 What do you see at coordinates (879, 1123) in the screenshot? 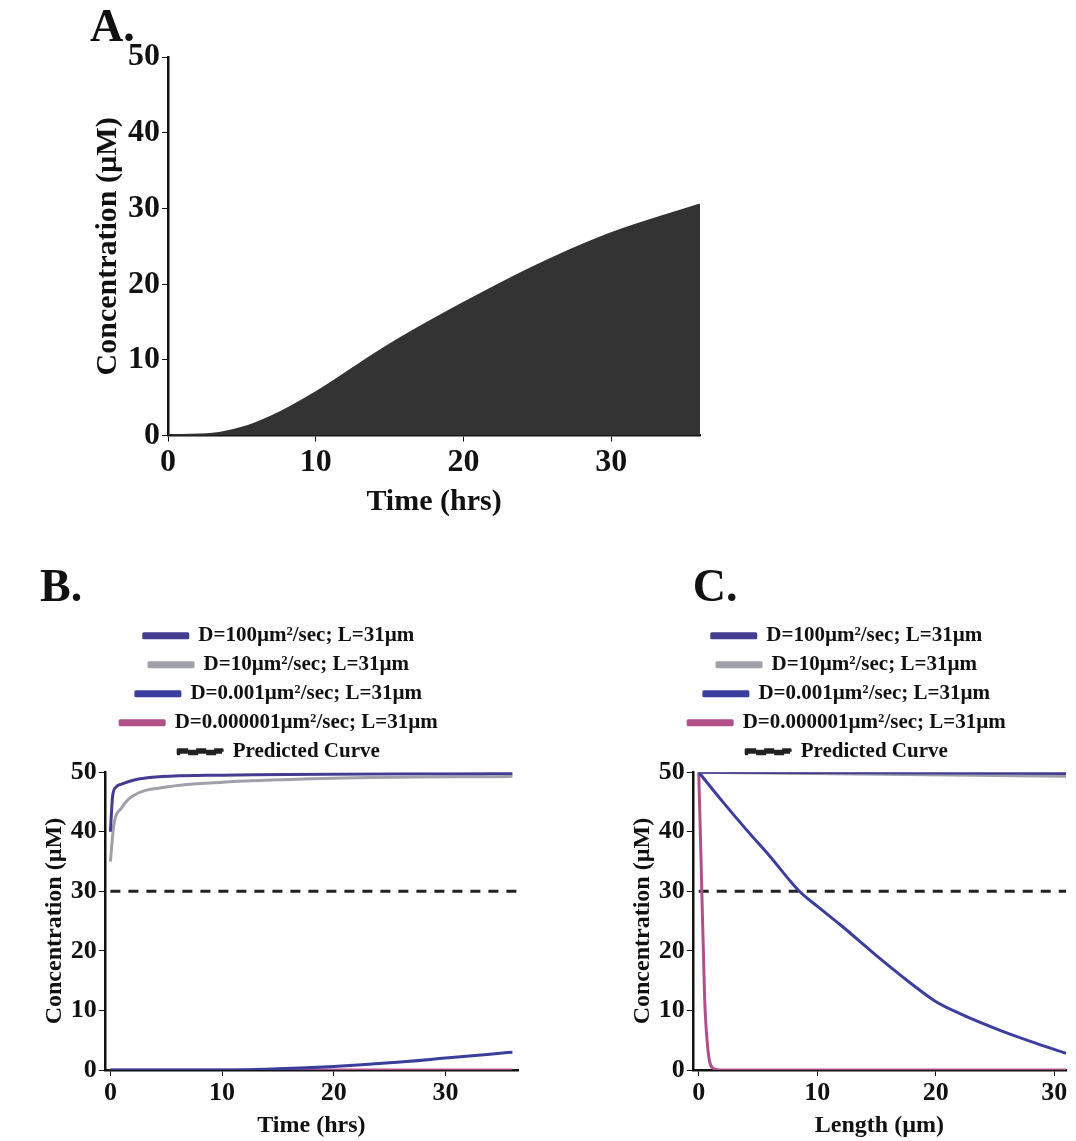
I see `x-axis-title: Length (µm)` at bounding box center [879, 1123].